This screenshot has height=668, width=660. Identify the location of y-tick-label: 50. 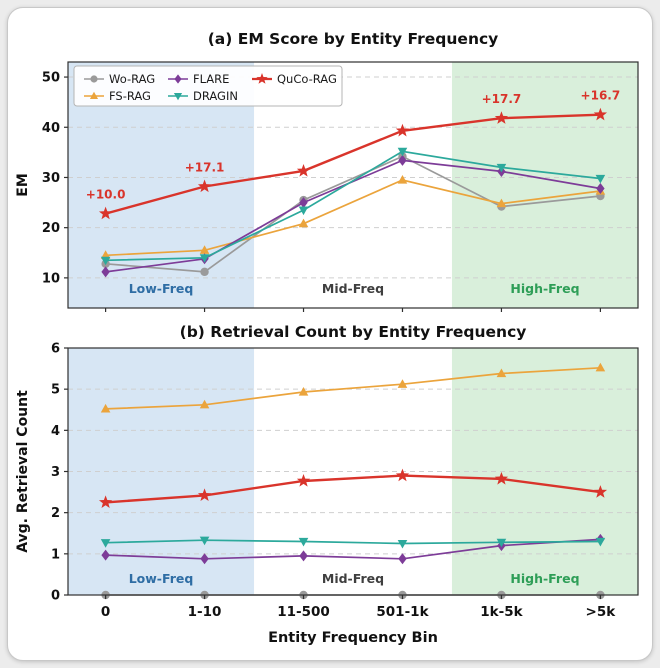
(51, 78).